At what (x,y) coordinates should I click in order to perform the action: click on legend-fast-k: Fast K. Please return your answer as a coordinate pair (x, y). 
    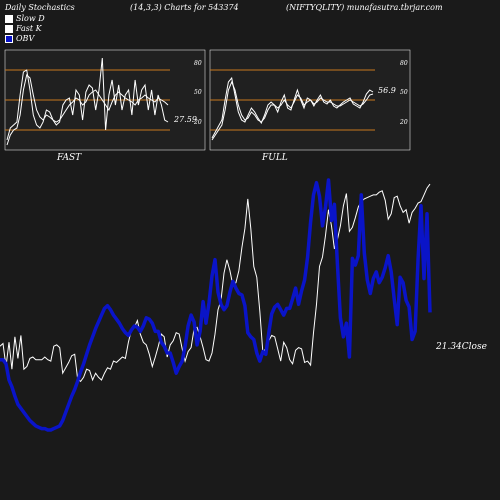
    Looking at the image, I should click on (23, 28).